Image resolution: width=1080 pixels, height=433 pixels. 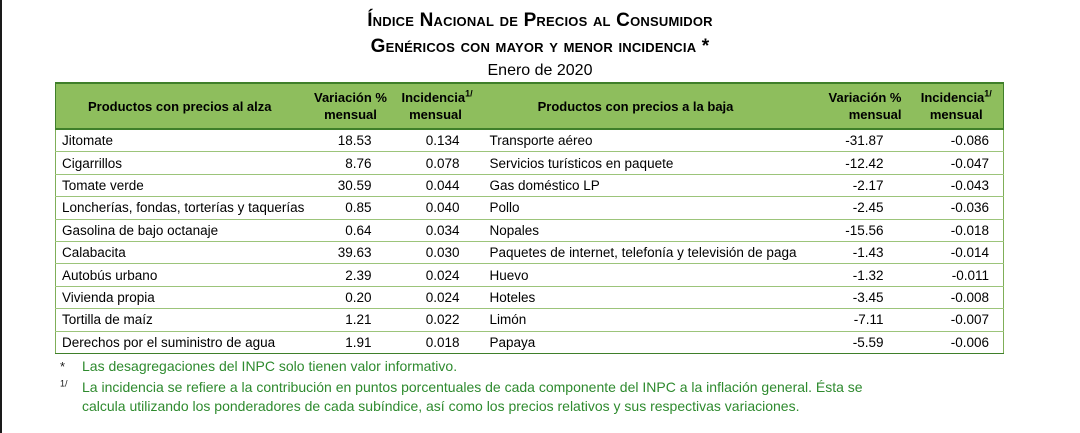 What do you see at coordinates (635, 320) in the screenshot?
I see `down-product: Limón` at bounding box center [635, 320].